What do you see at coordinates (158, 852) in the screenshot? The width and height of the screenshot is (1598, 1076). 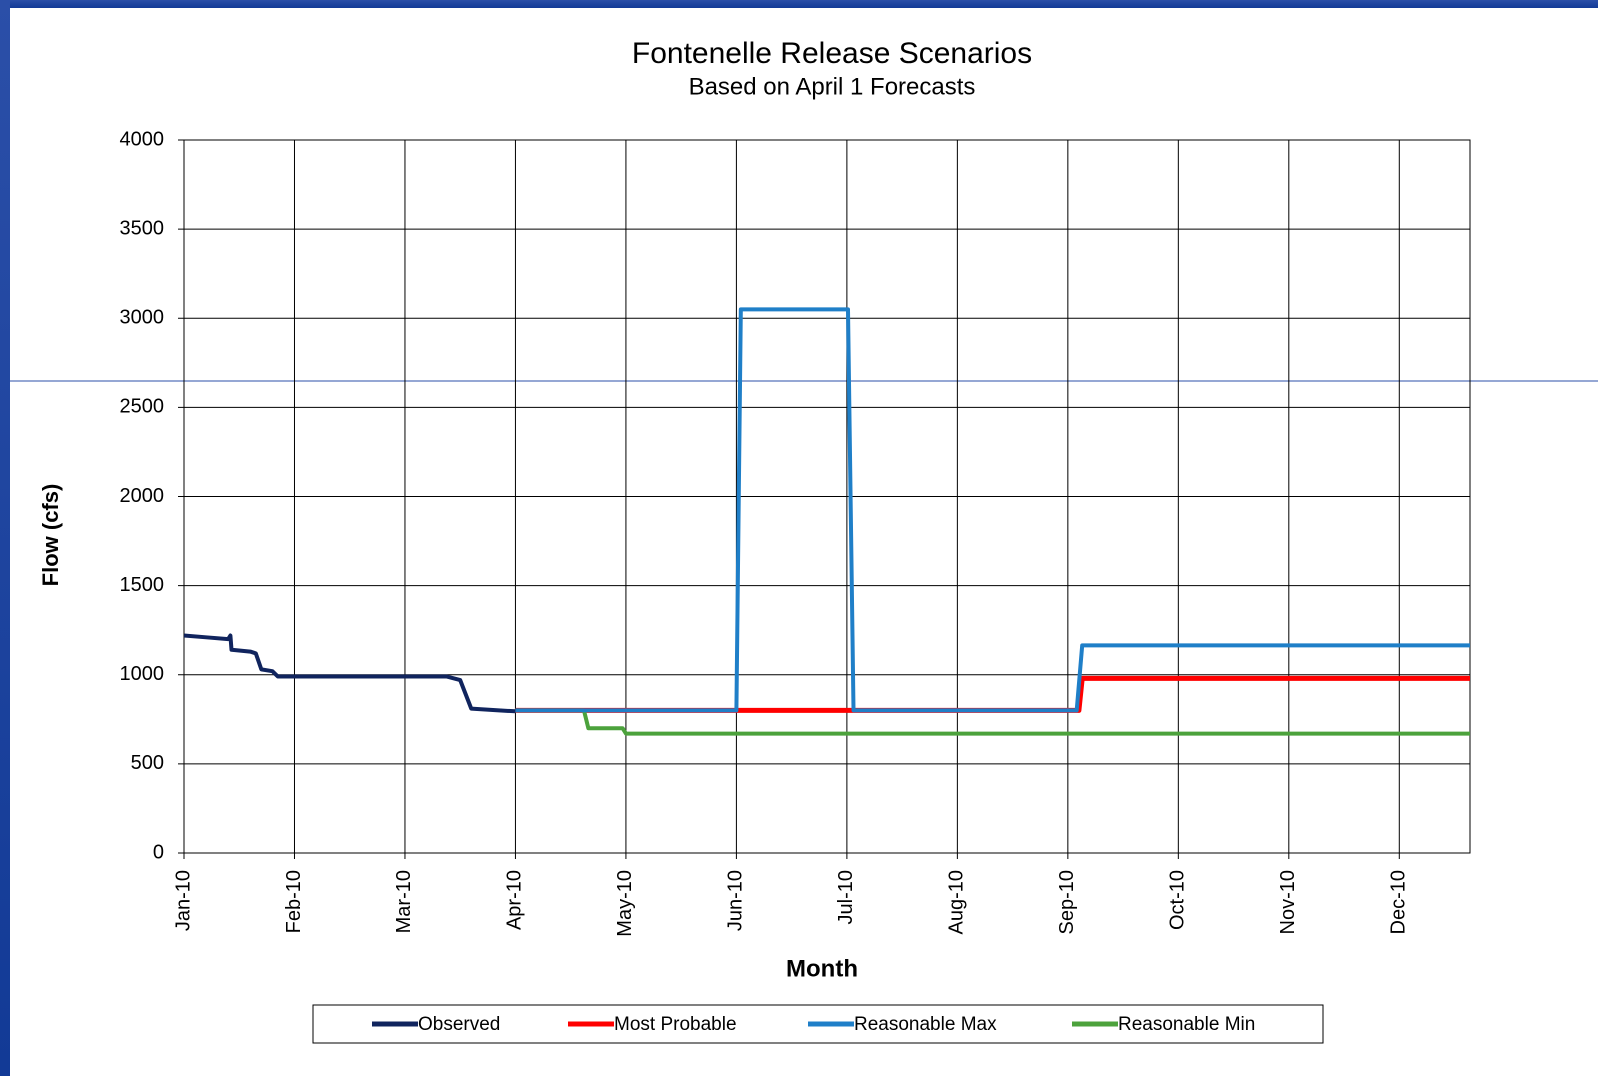 I see `y-tick-label: 0` at bounding box center [158, 852].